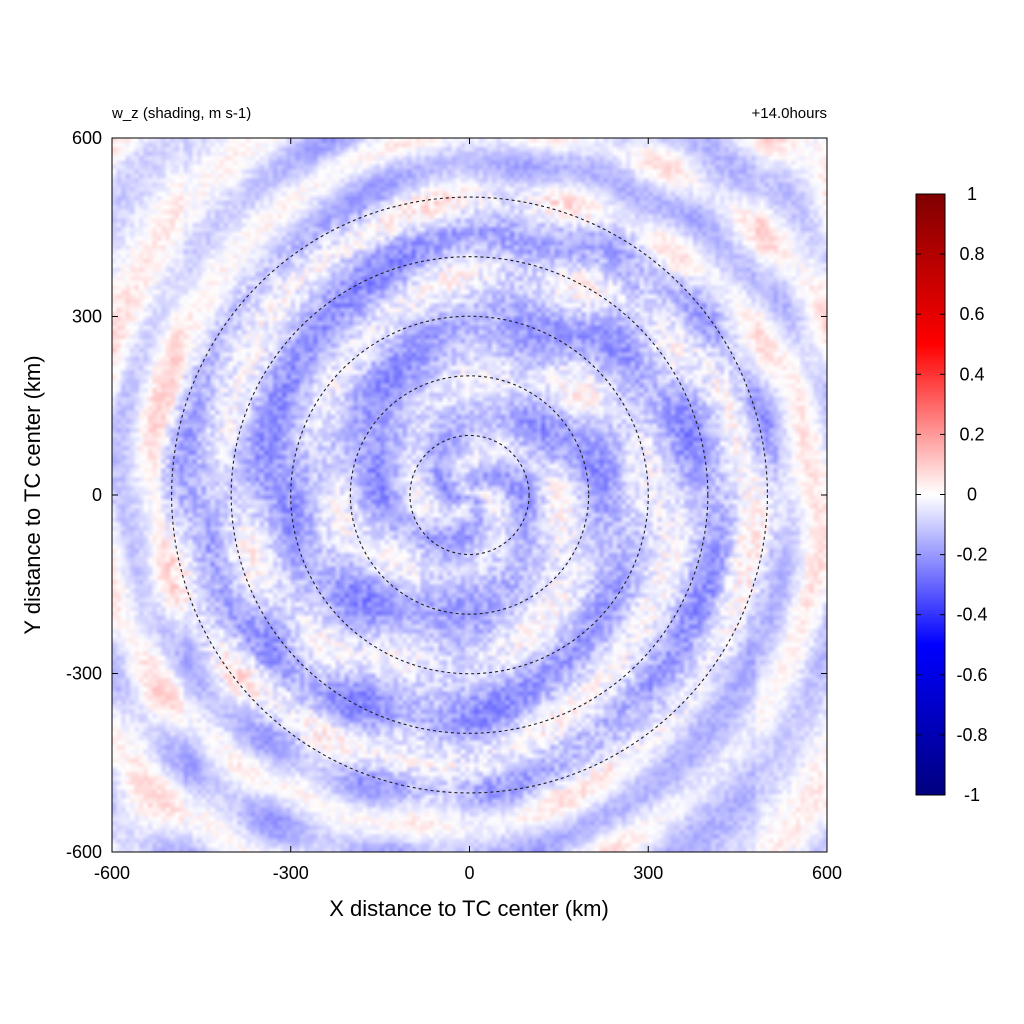  Describe the element at coordinates (971, 555) in the screenshot. I see `colorbar-tick-label: -0.2` at that location.